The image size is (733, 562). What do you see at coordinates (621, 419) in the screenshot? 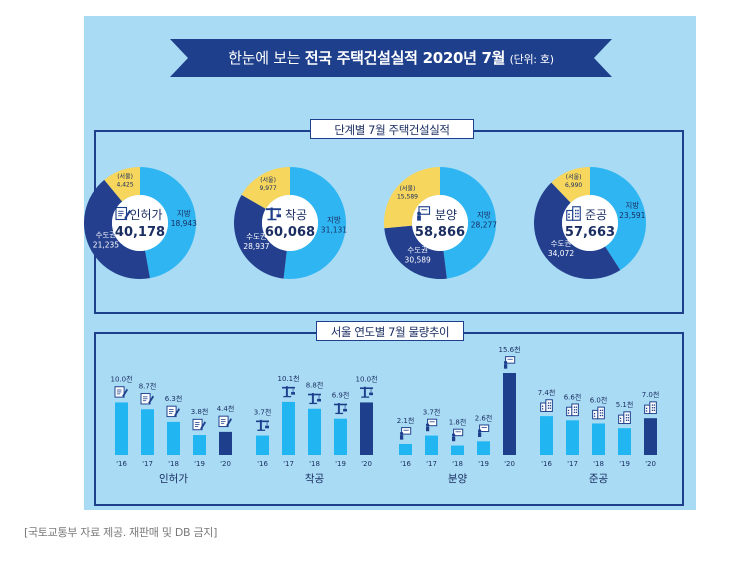
I see `building-low` at bounding box center [621, 419].